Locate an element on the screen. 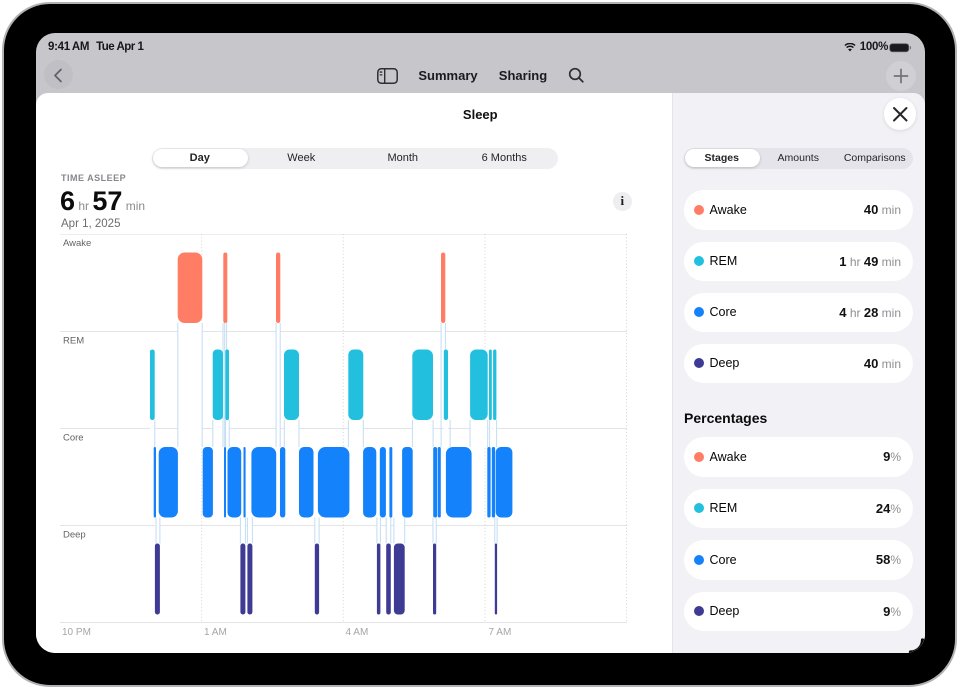  svg-text: 10 PM is located at coordinates (76, 632).